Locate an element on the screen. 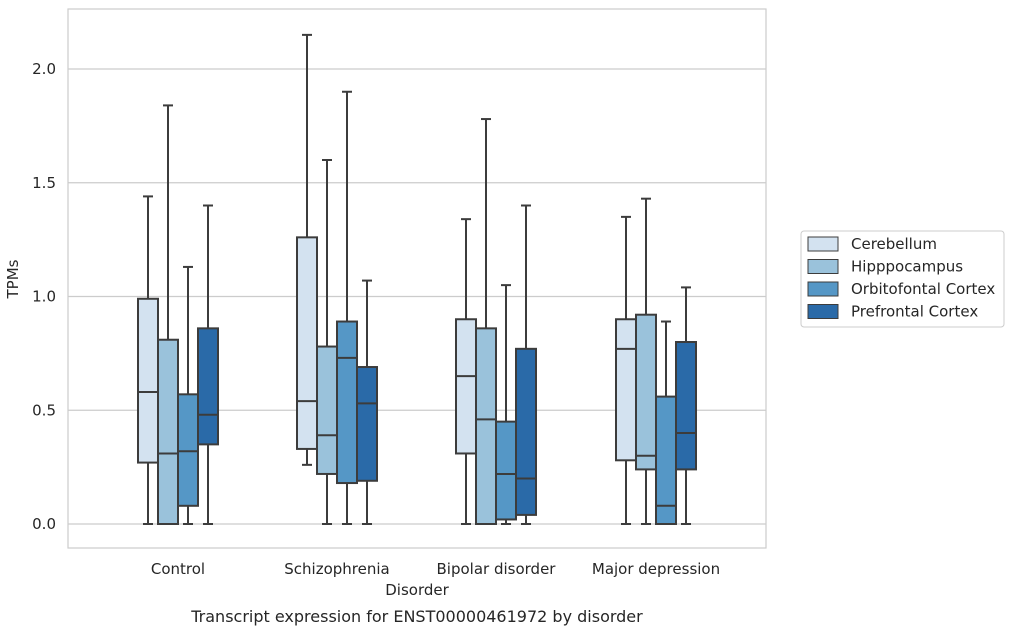 This screenshot has width=1014, height=638. legend-entry: Prefrontal Cortex is located at coordinates (892, 312).